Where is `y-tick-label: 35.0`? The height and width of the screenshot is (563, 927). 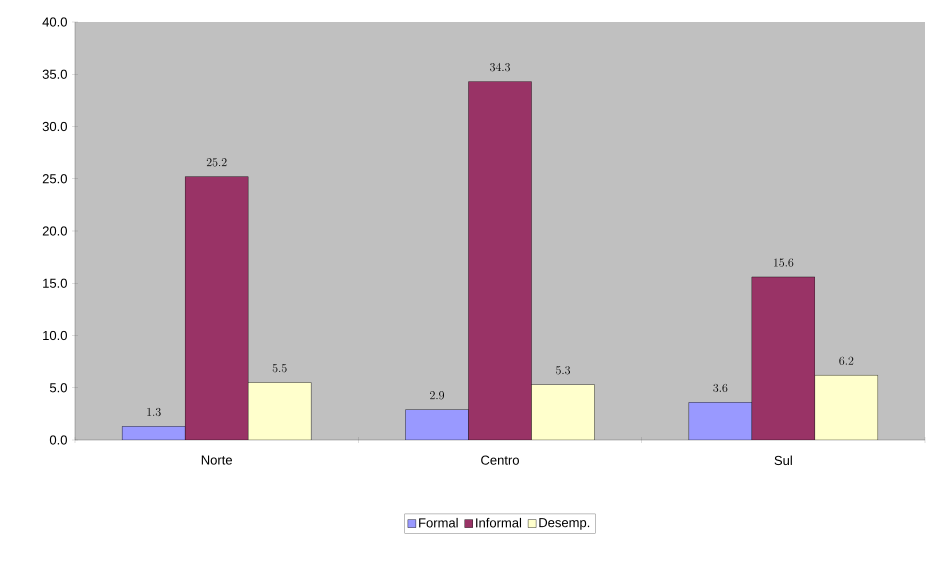 y-tick-label: 35.0 is located at coordinates (54, 74).